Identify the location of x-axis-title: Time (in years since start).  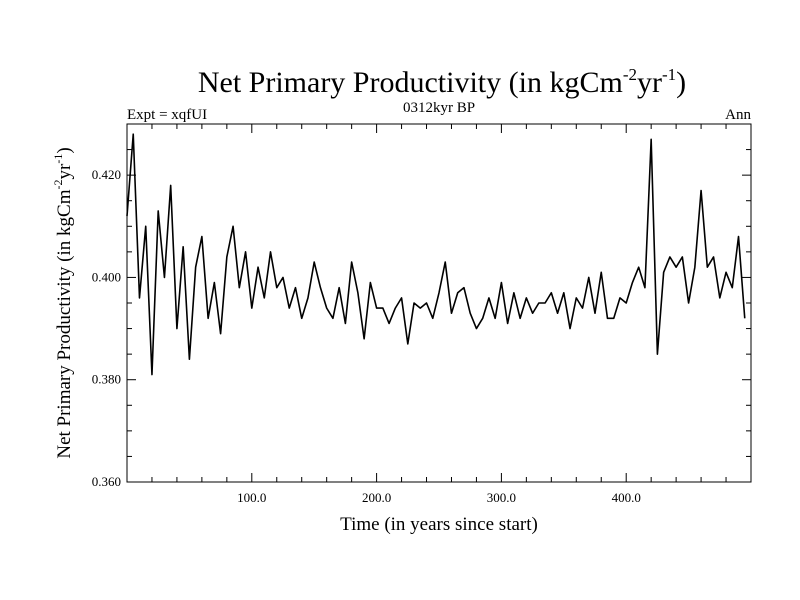
(439, 524).